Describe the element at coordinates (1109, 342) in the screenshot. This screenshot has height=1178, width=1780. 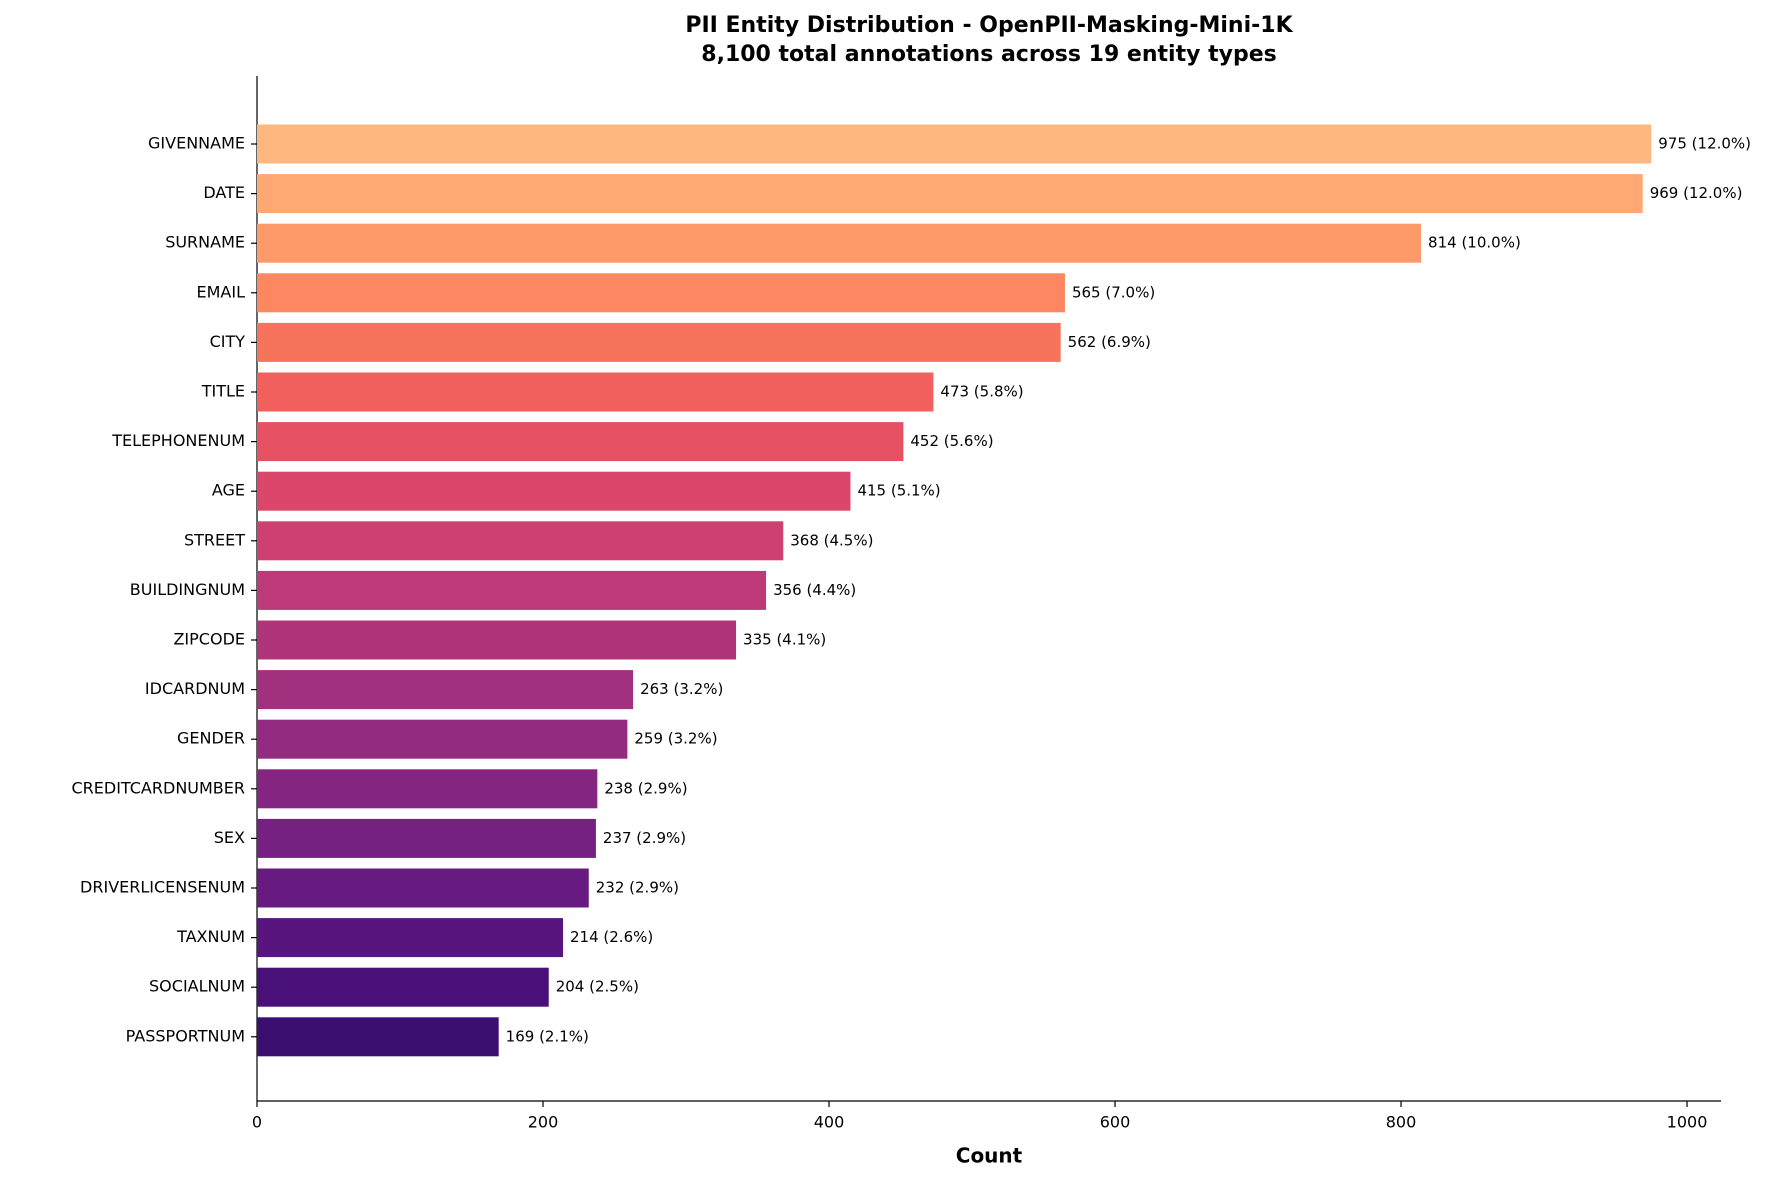
I see `value-label: 562 (6.9%)` at that location.